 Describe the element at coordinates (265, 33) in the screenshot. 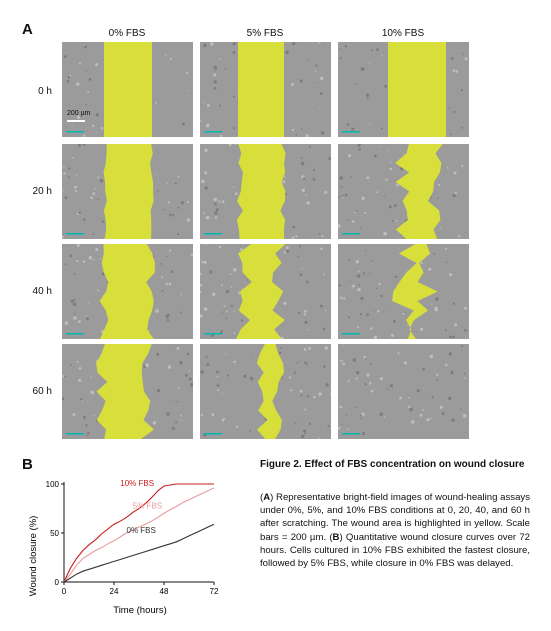

I see `column-header-5fbs: 5% FBS` at that location.